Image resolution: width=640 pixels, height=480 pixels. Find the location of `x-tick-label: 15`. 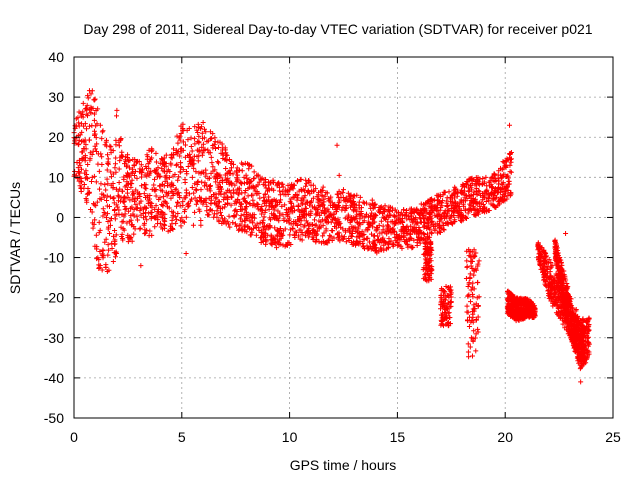

x-tick-label: 15 is located at coordinates (398, 437).